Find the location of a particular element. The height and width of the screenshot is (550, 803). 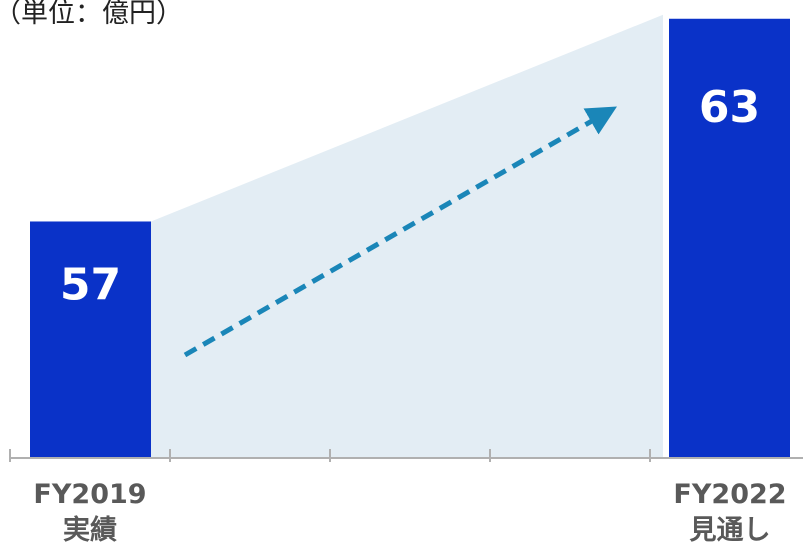

x-axis is located at coordinates (406, 455).